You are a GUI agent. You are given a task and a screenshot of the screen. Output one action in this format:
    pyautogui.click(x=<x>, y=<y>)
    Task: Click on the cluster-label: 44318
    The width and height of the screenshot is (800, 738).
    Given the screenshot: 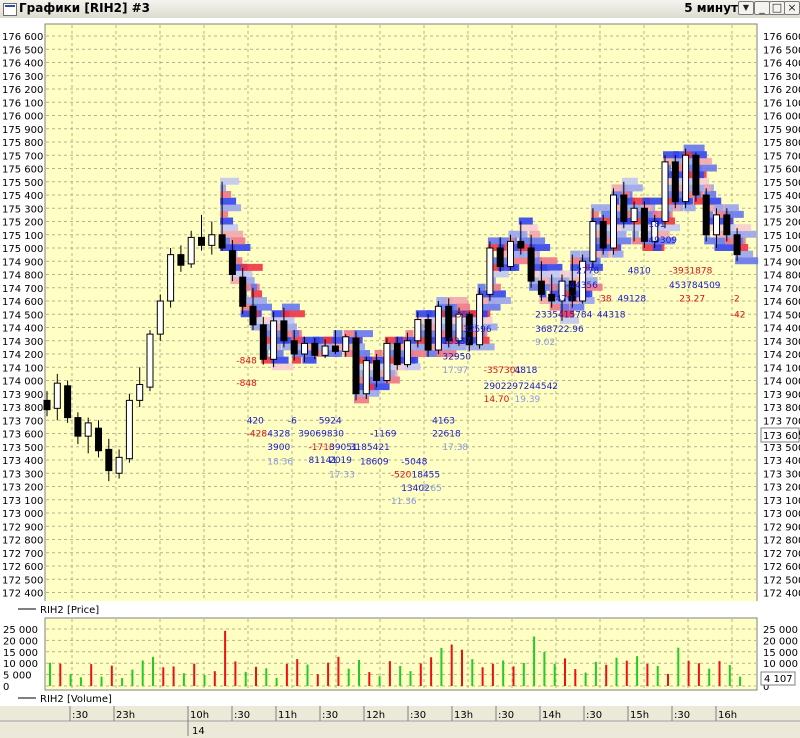 What is the action you would take?
    pyautogui.click(x=611, y=315)
    